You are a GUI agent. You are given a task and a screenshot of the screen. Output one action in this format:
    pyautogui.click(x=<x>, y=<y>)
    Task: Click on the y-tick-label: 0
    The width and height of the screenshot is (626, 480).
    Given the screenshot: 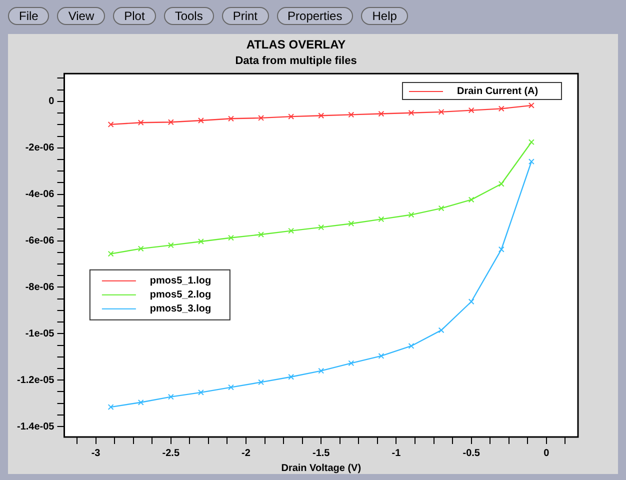 What is the action you would take?
    pyautogui.click(x=51, y=102)
    